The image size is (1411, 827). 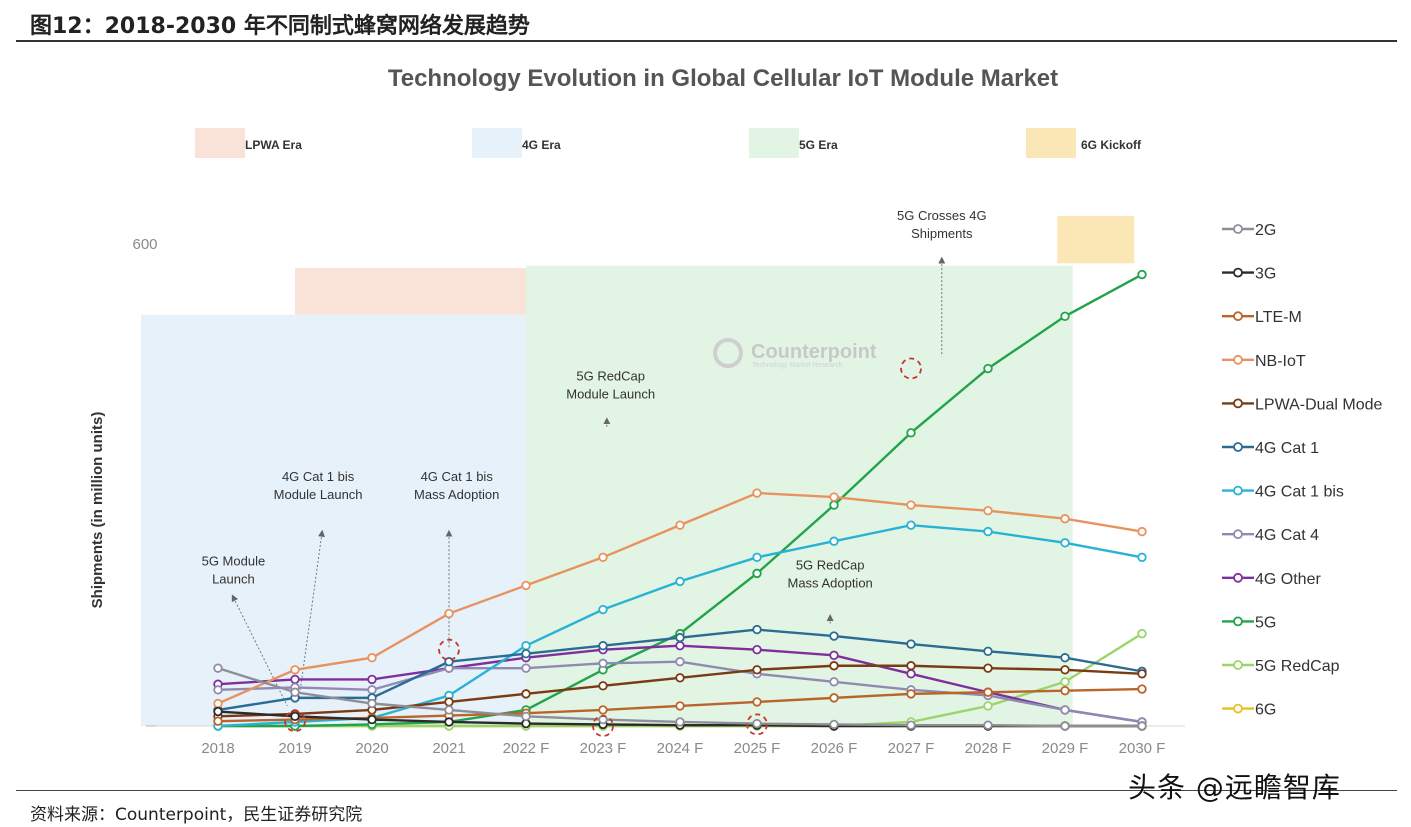 What do you see at coordinates (318, 476) in the screenshot?
I see `annotation-text: 4G Cat 1 bis` at bounding box center [318, 476].